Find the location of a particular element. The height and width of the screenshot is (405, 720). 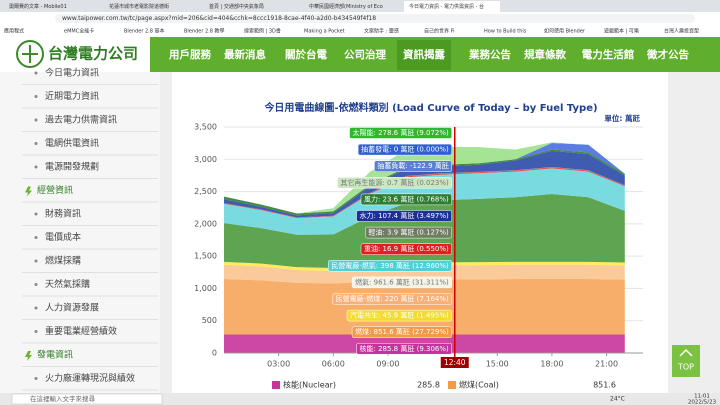

scroll-top-label: TOP is located at coordinates (685, 367).